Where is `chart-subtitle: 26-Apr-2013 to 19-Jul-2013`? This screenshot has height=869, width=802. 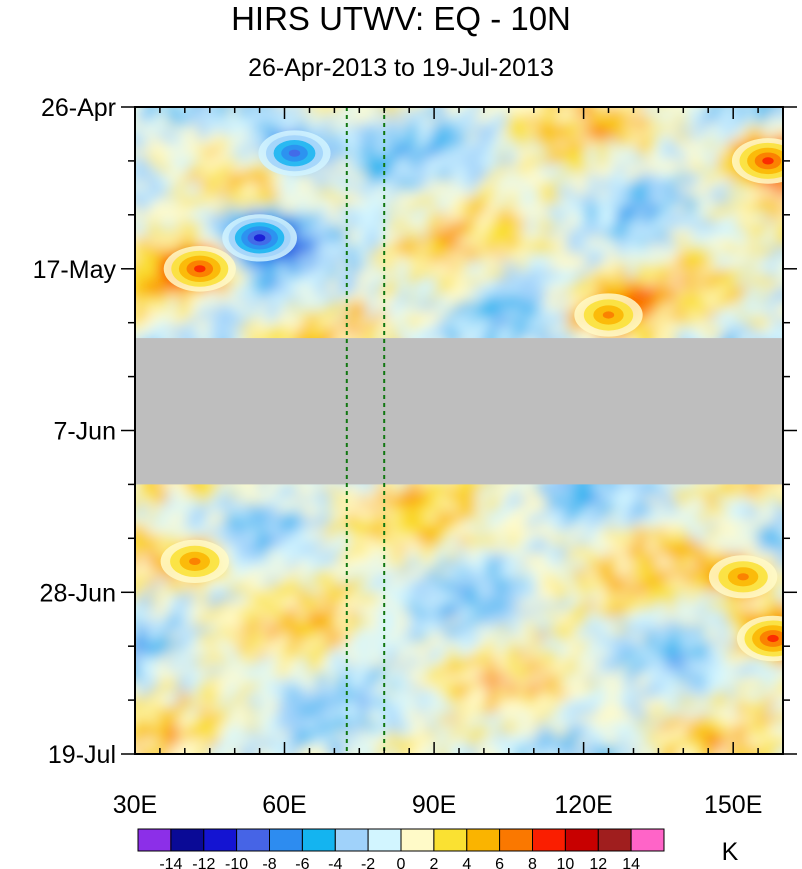
chart-subtitle: 26-Apr-2013 to 19-Jul-2013 is located at coordinates (401, 68).